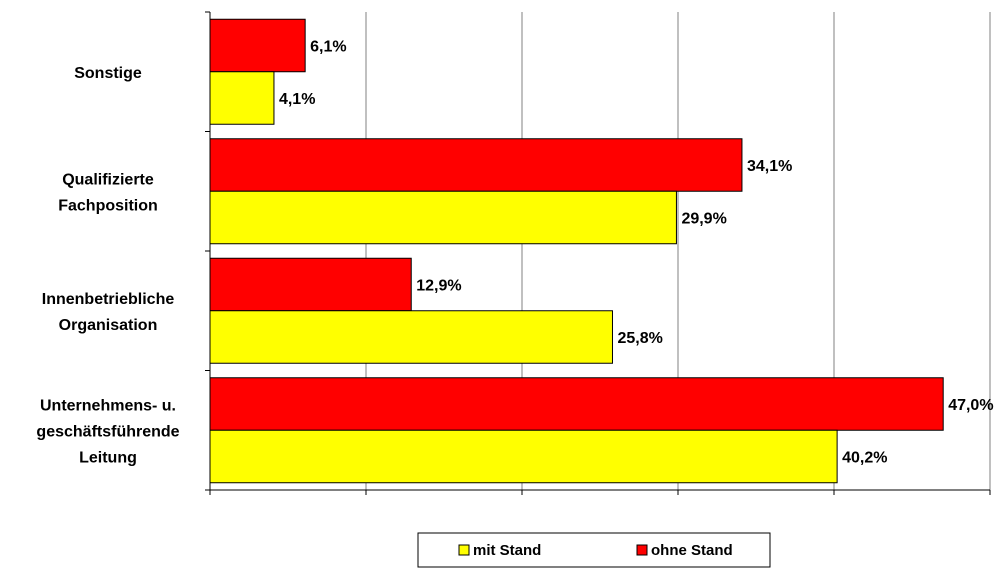 This screenshot has height=573, width=1006. What do you see at coordinates (507, 550) in the screenshot?
I see `legend-label: mit Stand` at bounding box center [507, 550].